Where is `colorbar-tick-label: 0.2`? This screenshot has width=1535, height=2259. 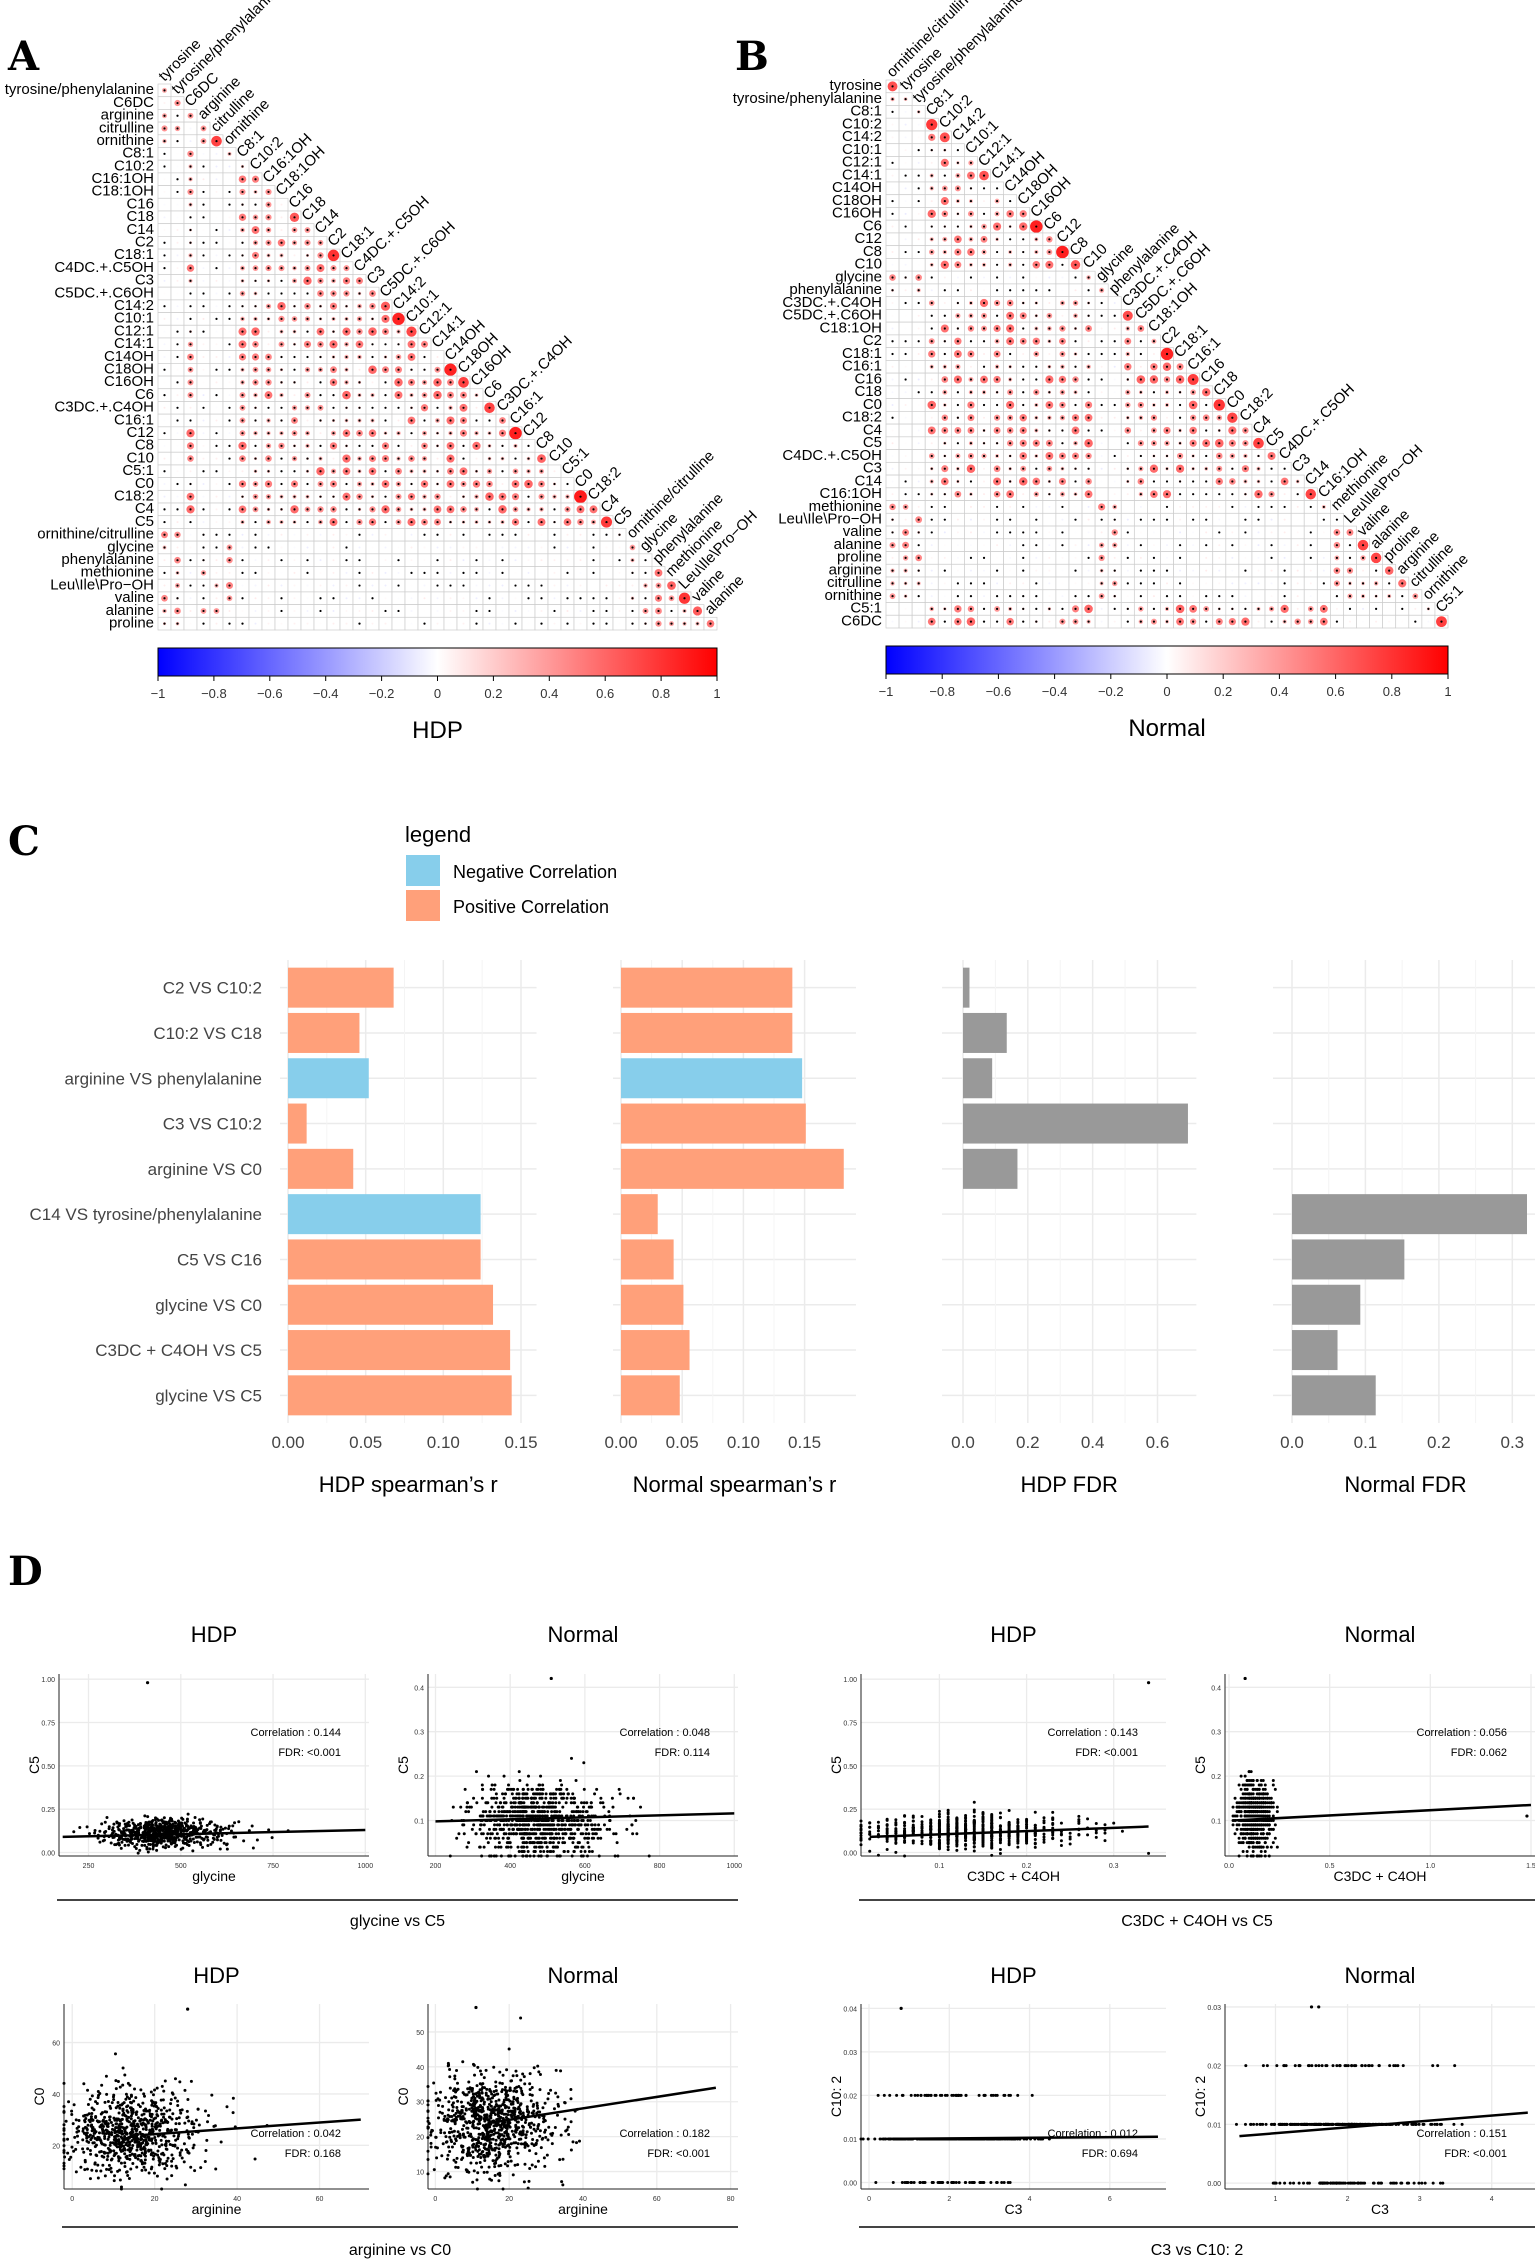
colorbar-tick-label: 0.2 is located at coordinates (493, 693).